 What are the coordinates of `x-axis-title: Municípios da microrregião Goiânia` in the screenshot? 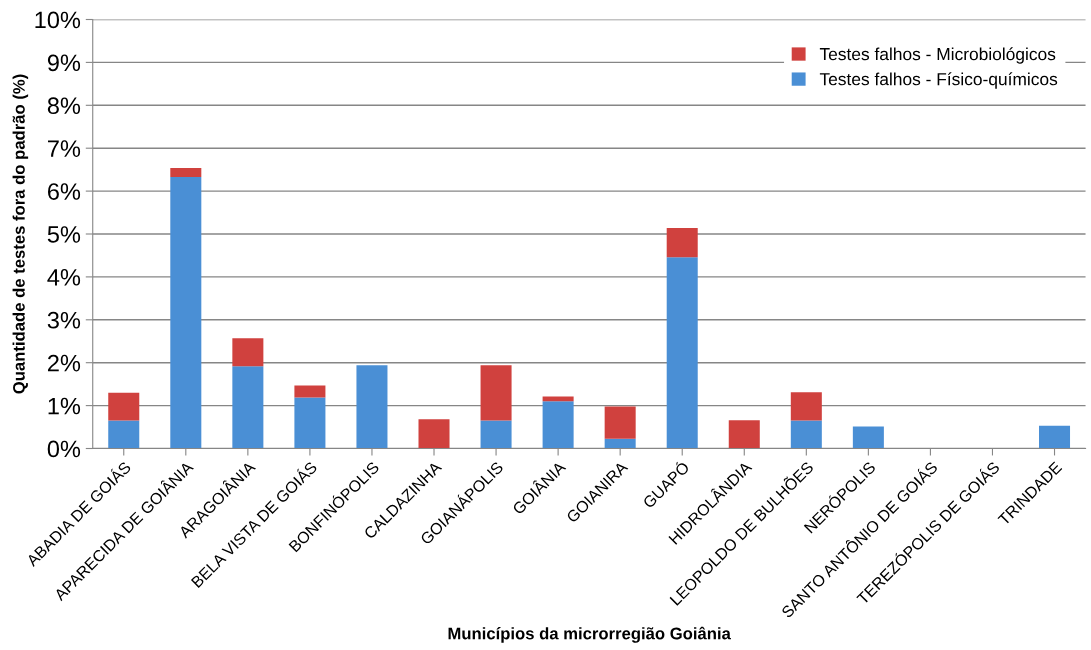 It's located at (589, 634).